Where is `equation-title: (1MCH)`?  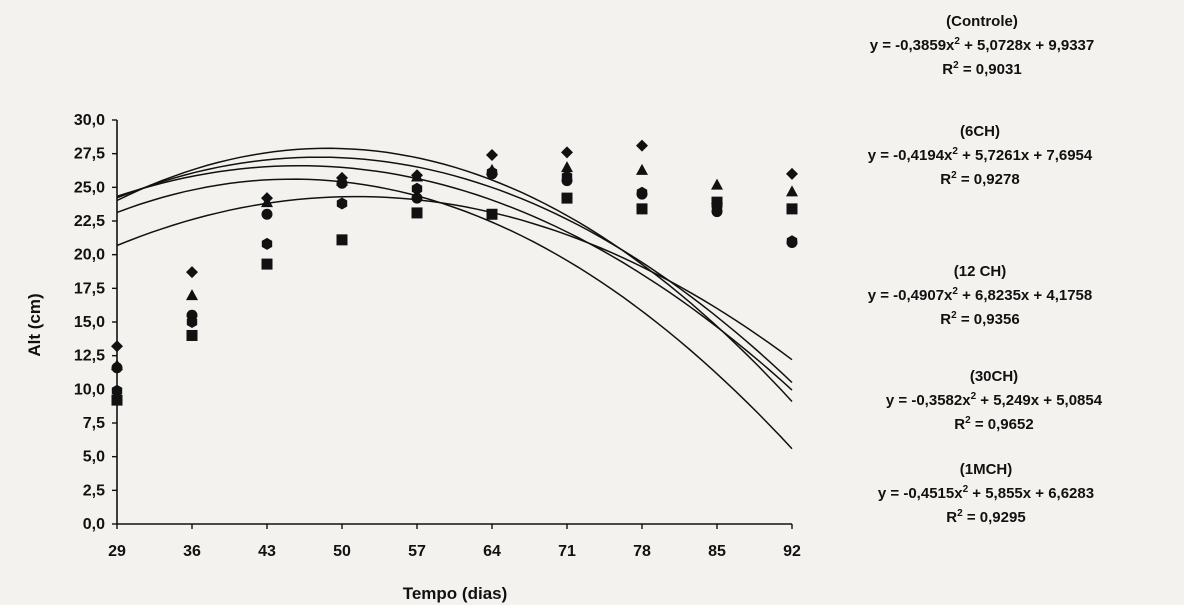 equation-title: (1MCH) is located at coordinates (986, 469).